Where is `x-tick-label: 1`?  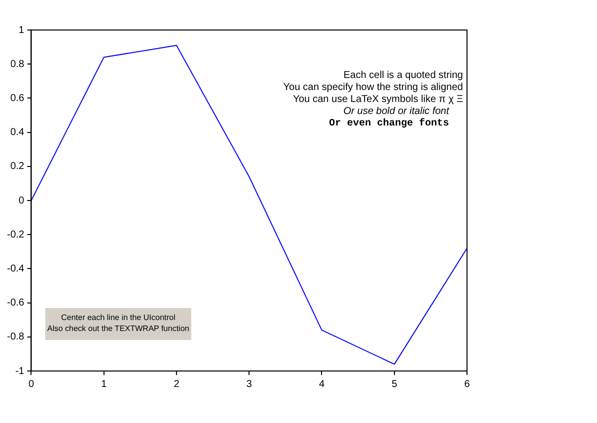
x-tick-label: 1 is located at coordinates (104, 384).